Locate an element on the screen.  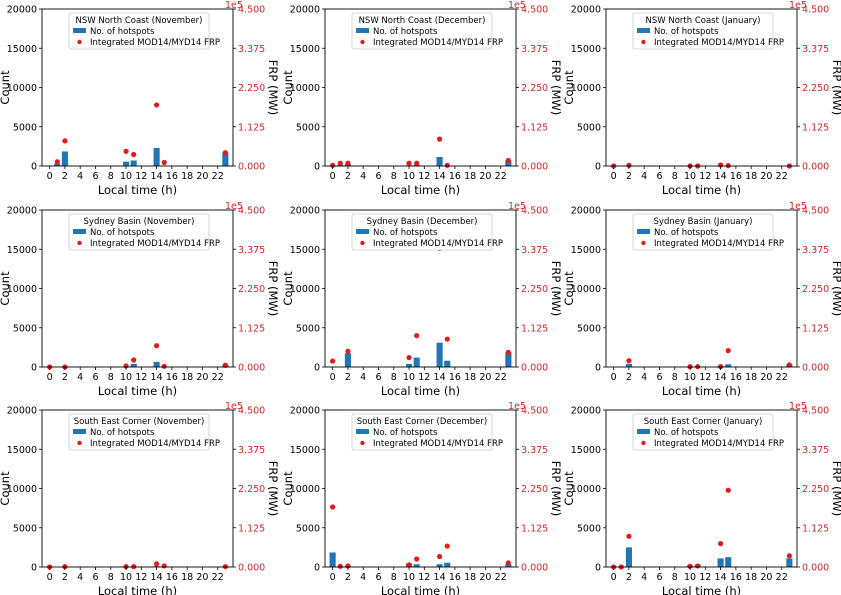
y-tick-label: 15000 is located at coordinates (305, 250).